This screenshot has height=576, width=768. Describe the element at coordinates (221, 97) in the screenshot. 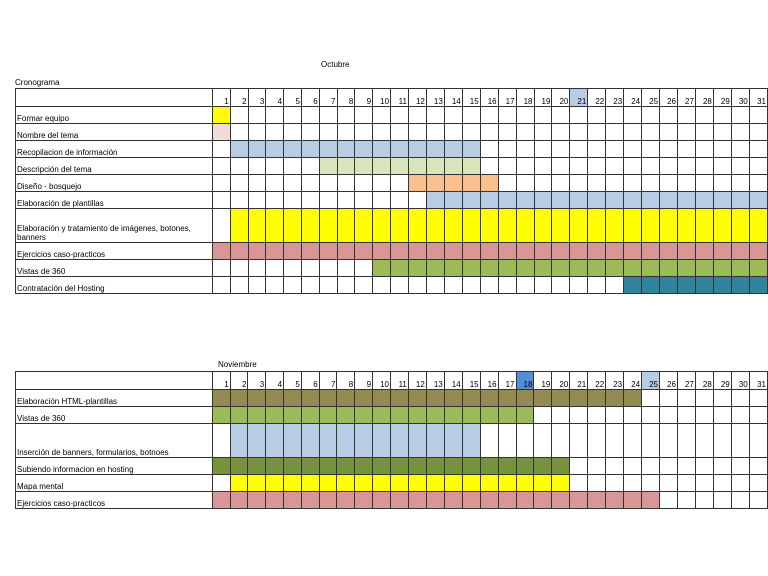

I see `day-header-1: 1` at that location.